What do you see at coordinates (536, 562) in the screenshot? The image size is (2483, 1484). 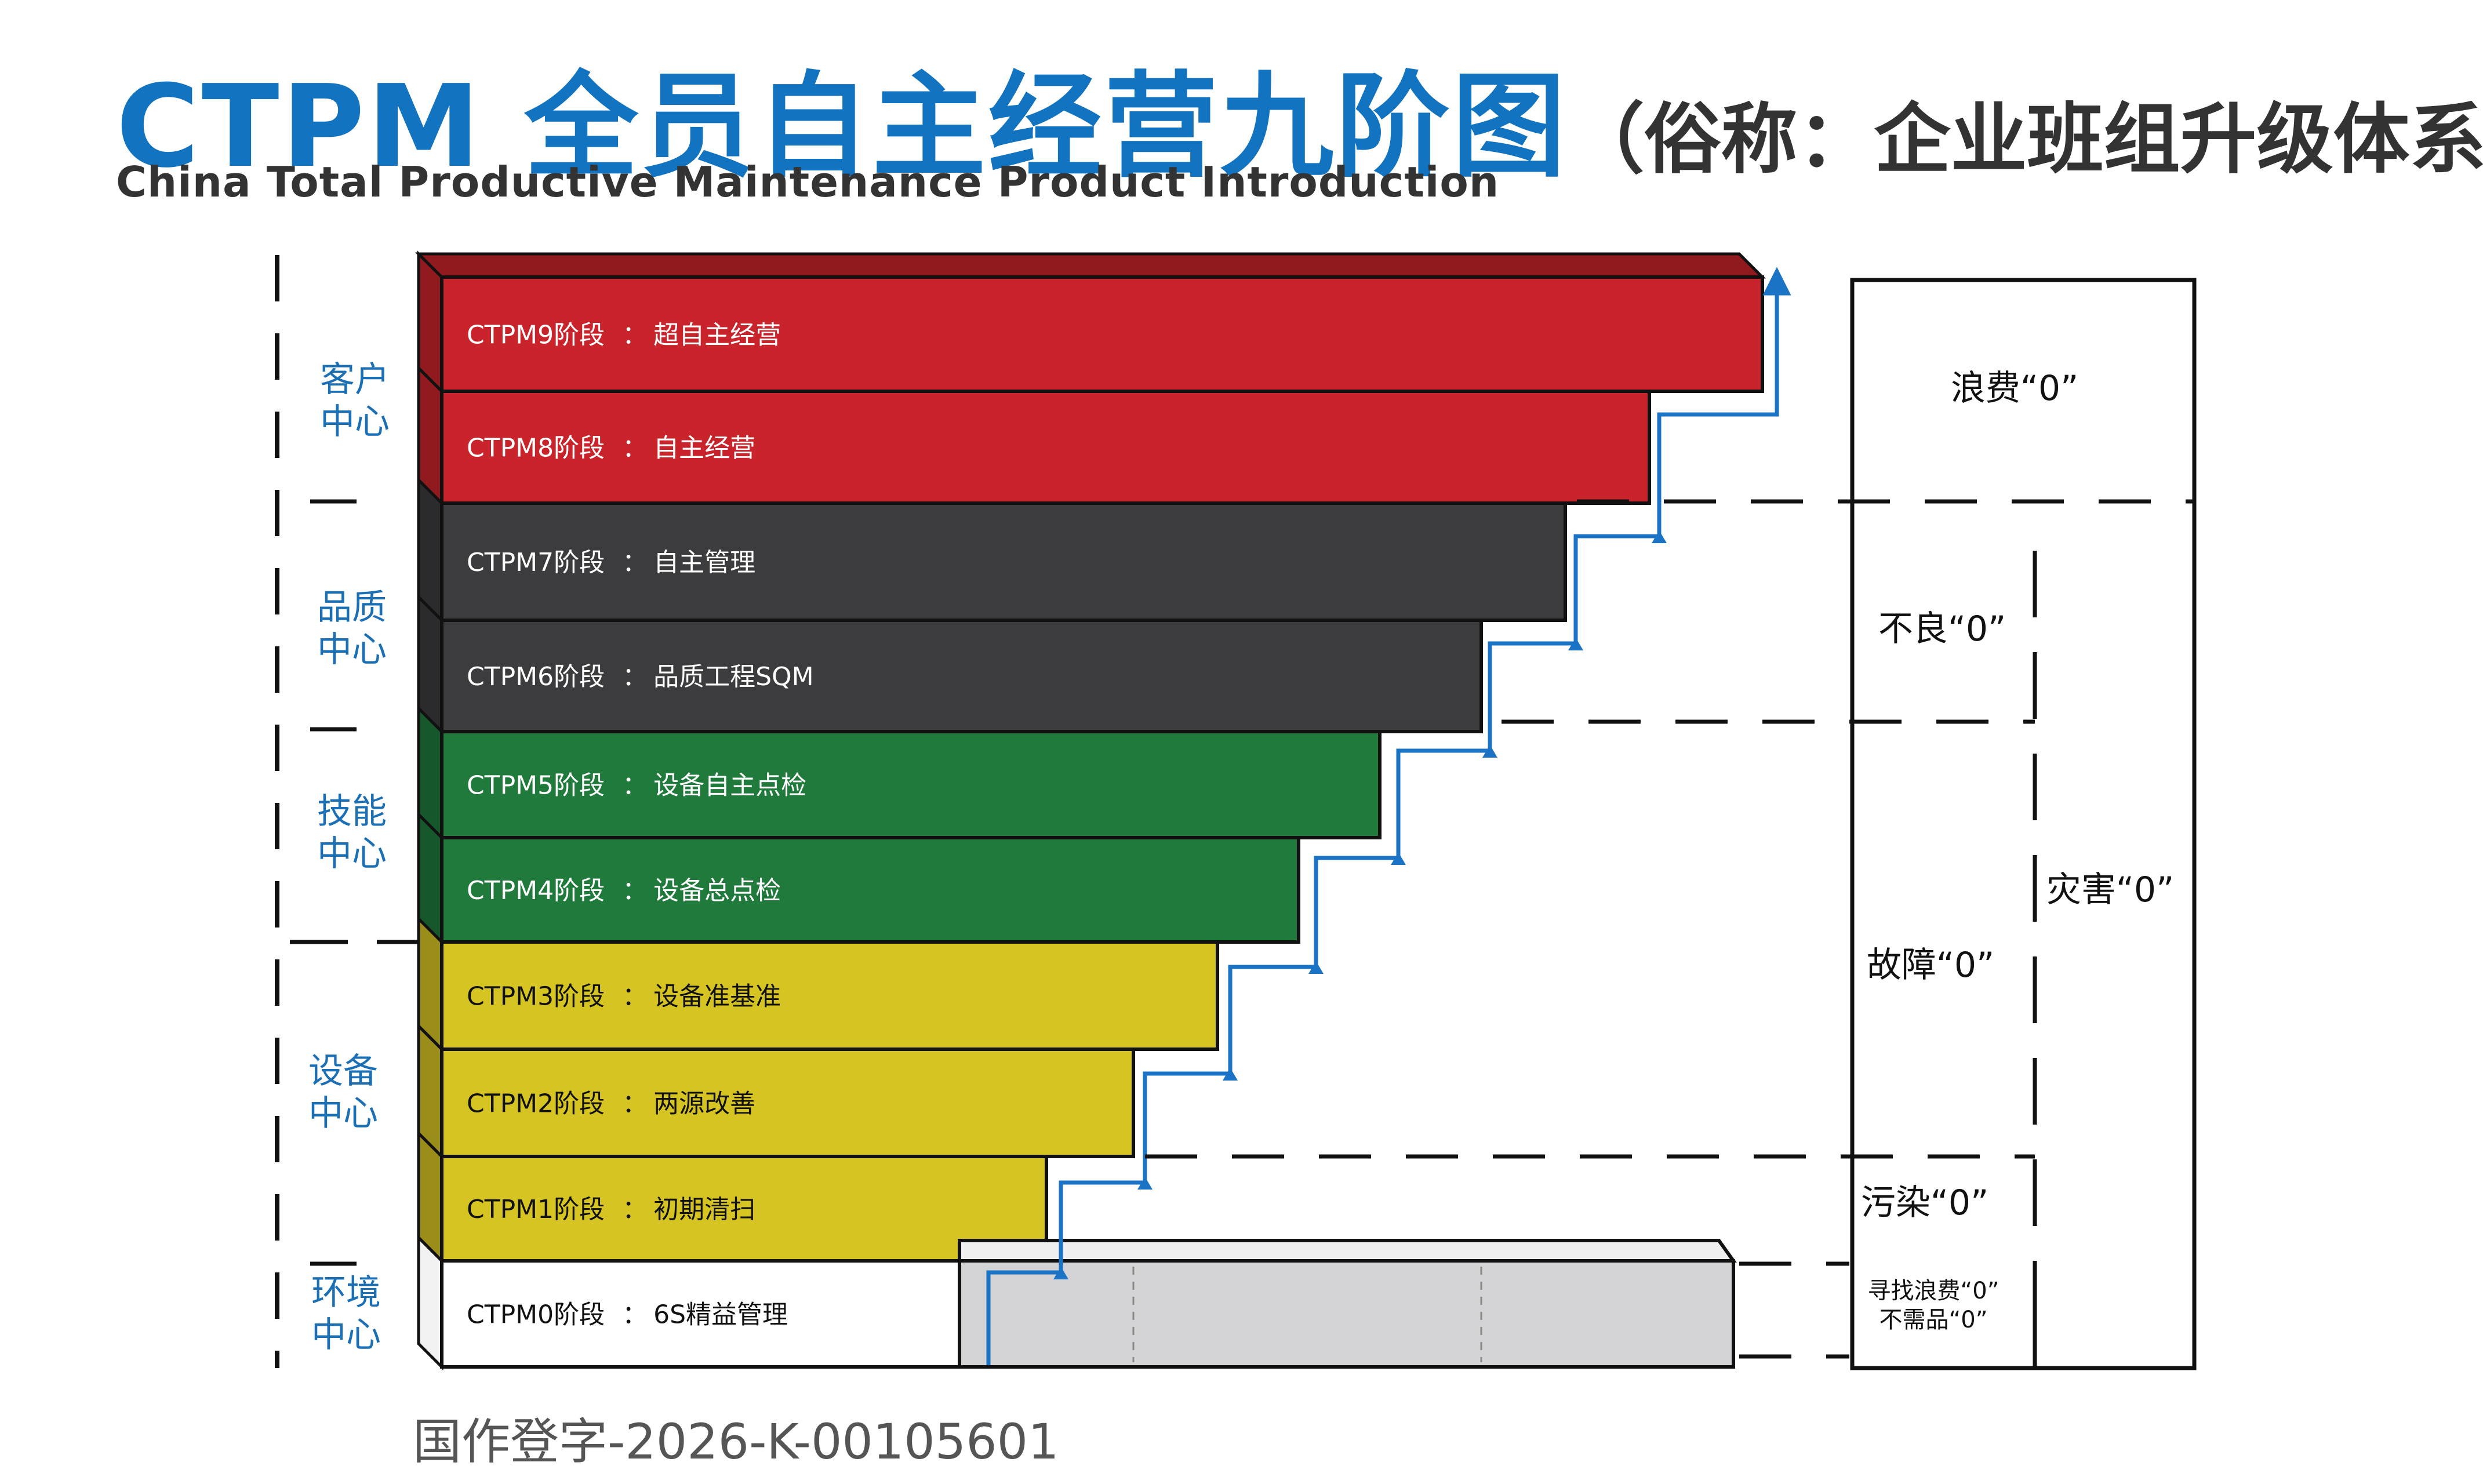 I see `stage-code: CTPM7阶段` at bounding box center [536, 562].